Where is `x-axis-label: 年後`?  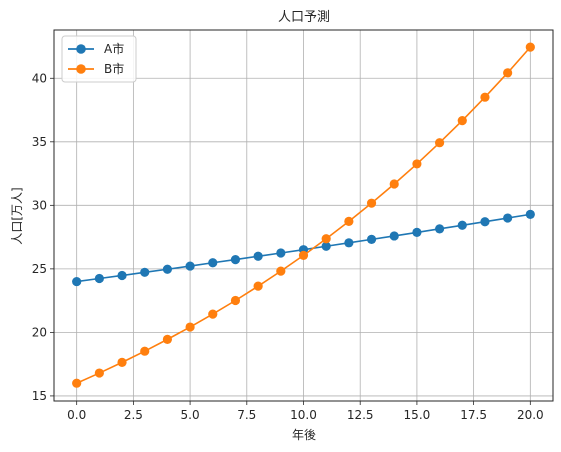 x-axis-label: 年後 is located at coordinates (304, 435).